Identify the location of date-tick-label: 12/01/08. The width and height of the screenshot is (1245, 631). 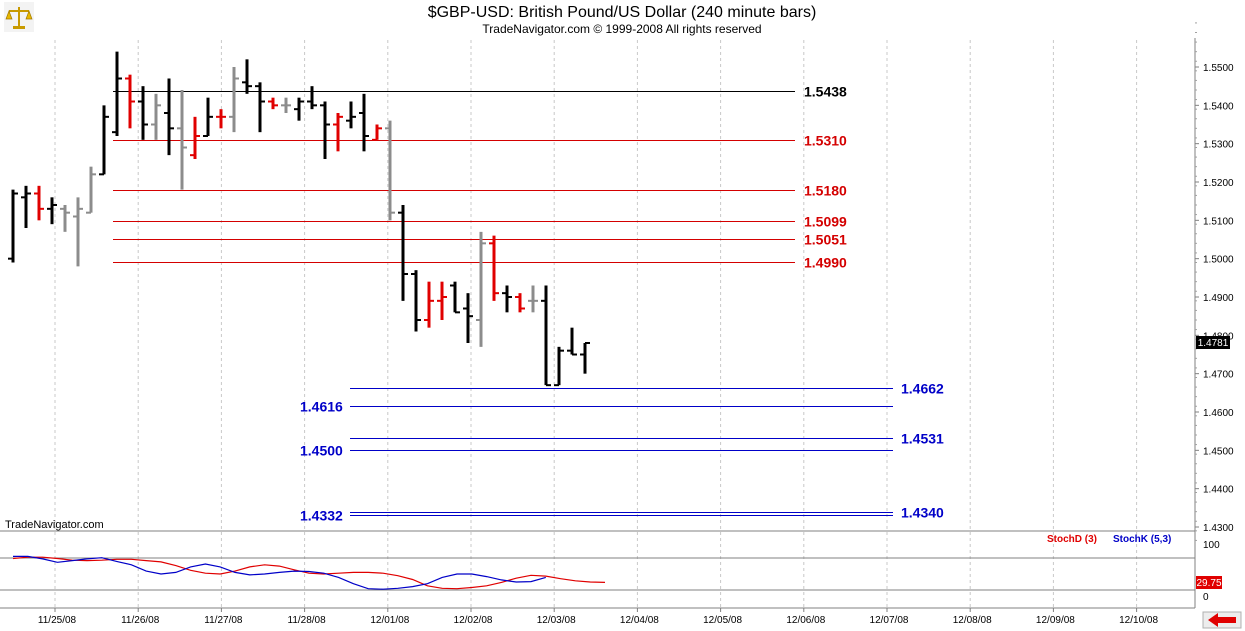
(389, 620).